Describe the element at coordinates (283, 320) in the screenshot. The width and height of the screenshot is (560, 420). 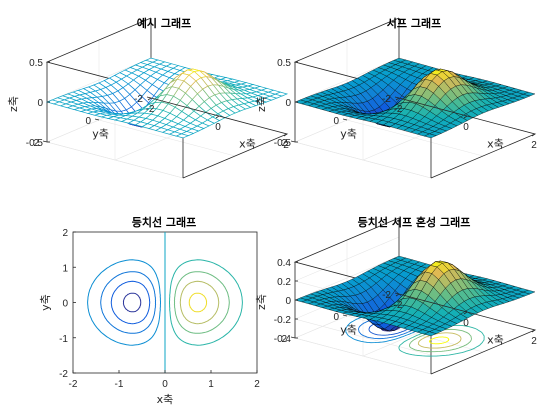
I see `z-tick-label: -0.2` at that location.